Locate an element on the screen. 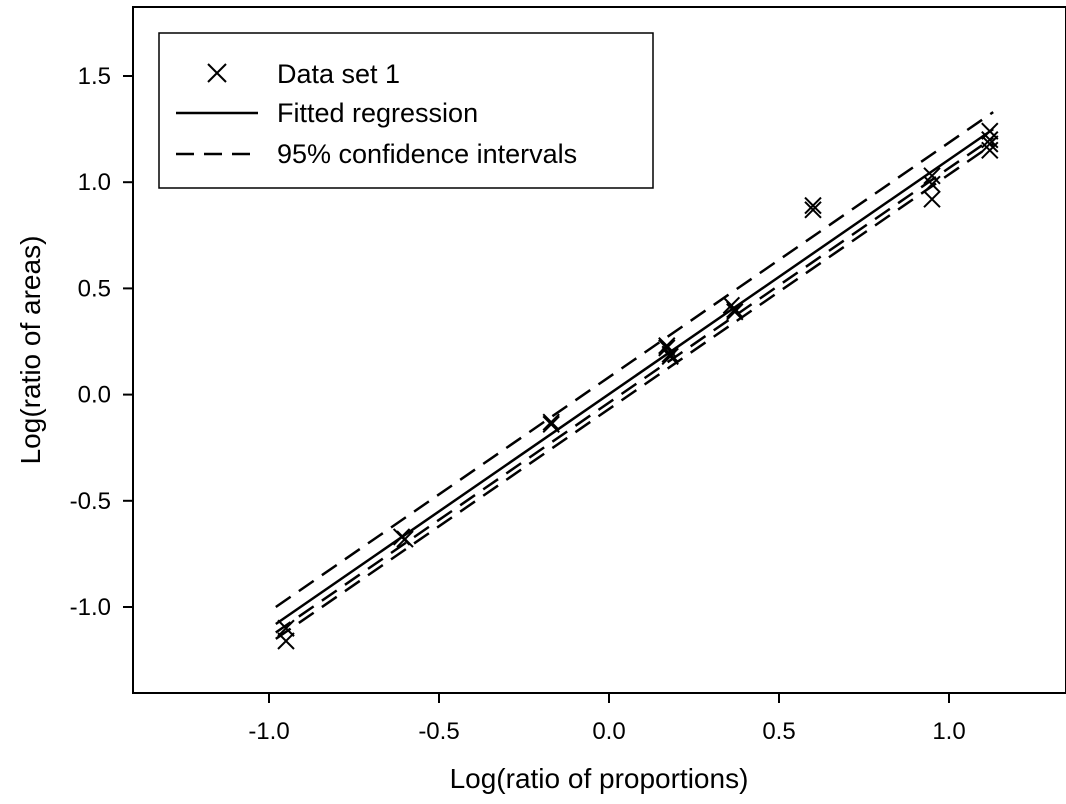  legend-label-fitted-regression: Fitted regression is located at coordinates (377, 113).